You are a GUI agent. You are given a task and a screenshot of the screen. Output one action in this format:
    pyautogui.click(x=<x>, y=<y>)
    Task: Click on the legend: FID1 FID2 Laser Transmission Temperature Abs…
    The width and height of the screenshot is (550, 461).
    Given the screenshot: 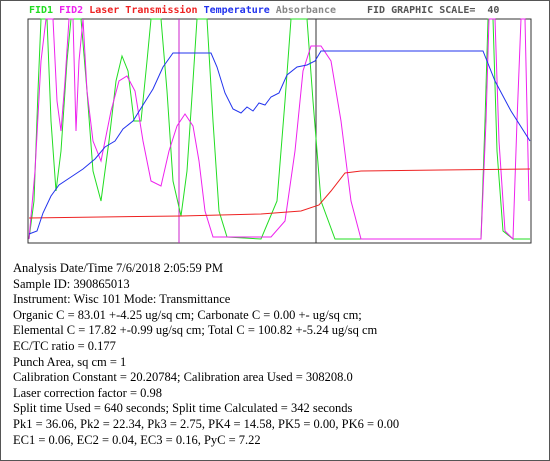 What is the action you would take?
    pyautogui.click(x=185, y=10)
    